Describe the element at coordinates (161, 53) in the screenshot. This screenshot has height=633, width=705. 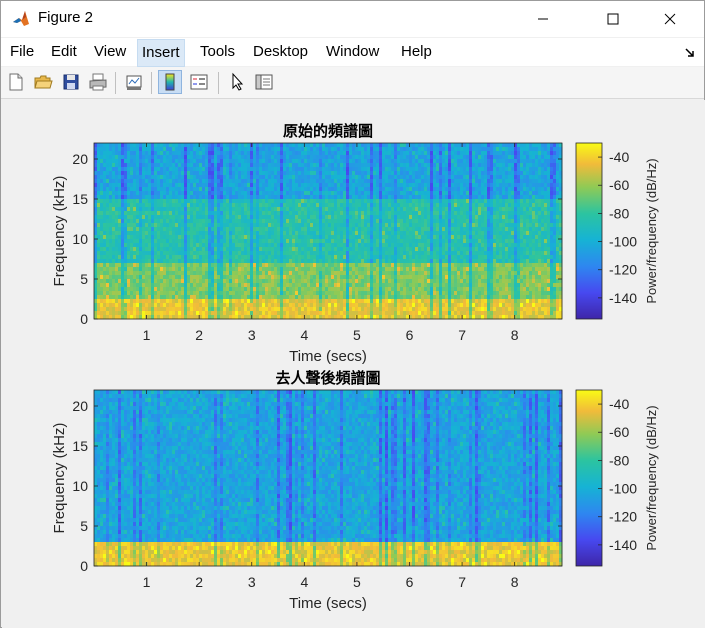
I see `menu-insert: Insert` at that location.